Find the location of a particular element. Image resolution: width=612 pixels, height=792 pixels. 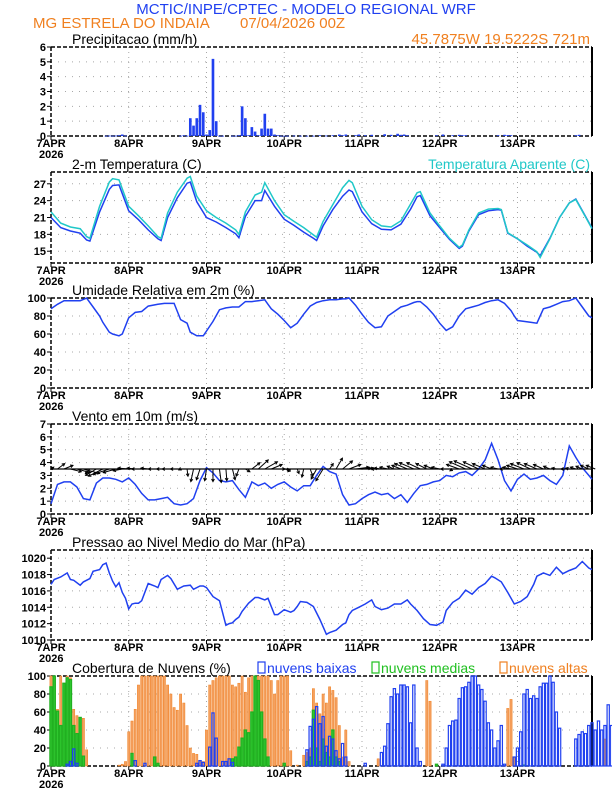

legend-swatch-baixas is located at coordinates (261, 667).